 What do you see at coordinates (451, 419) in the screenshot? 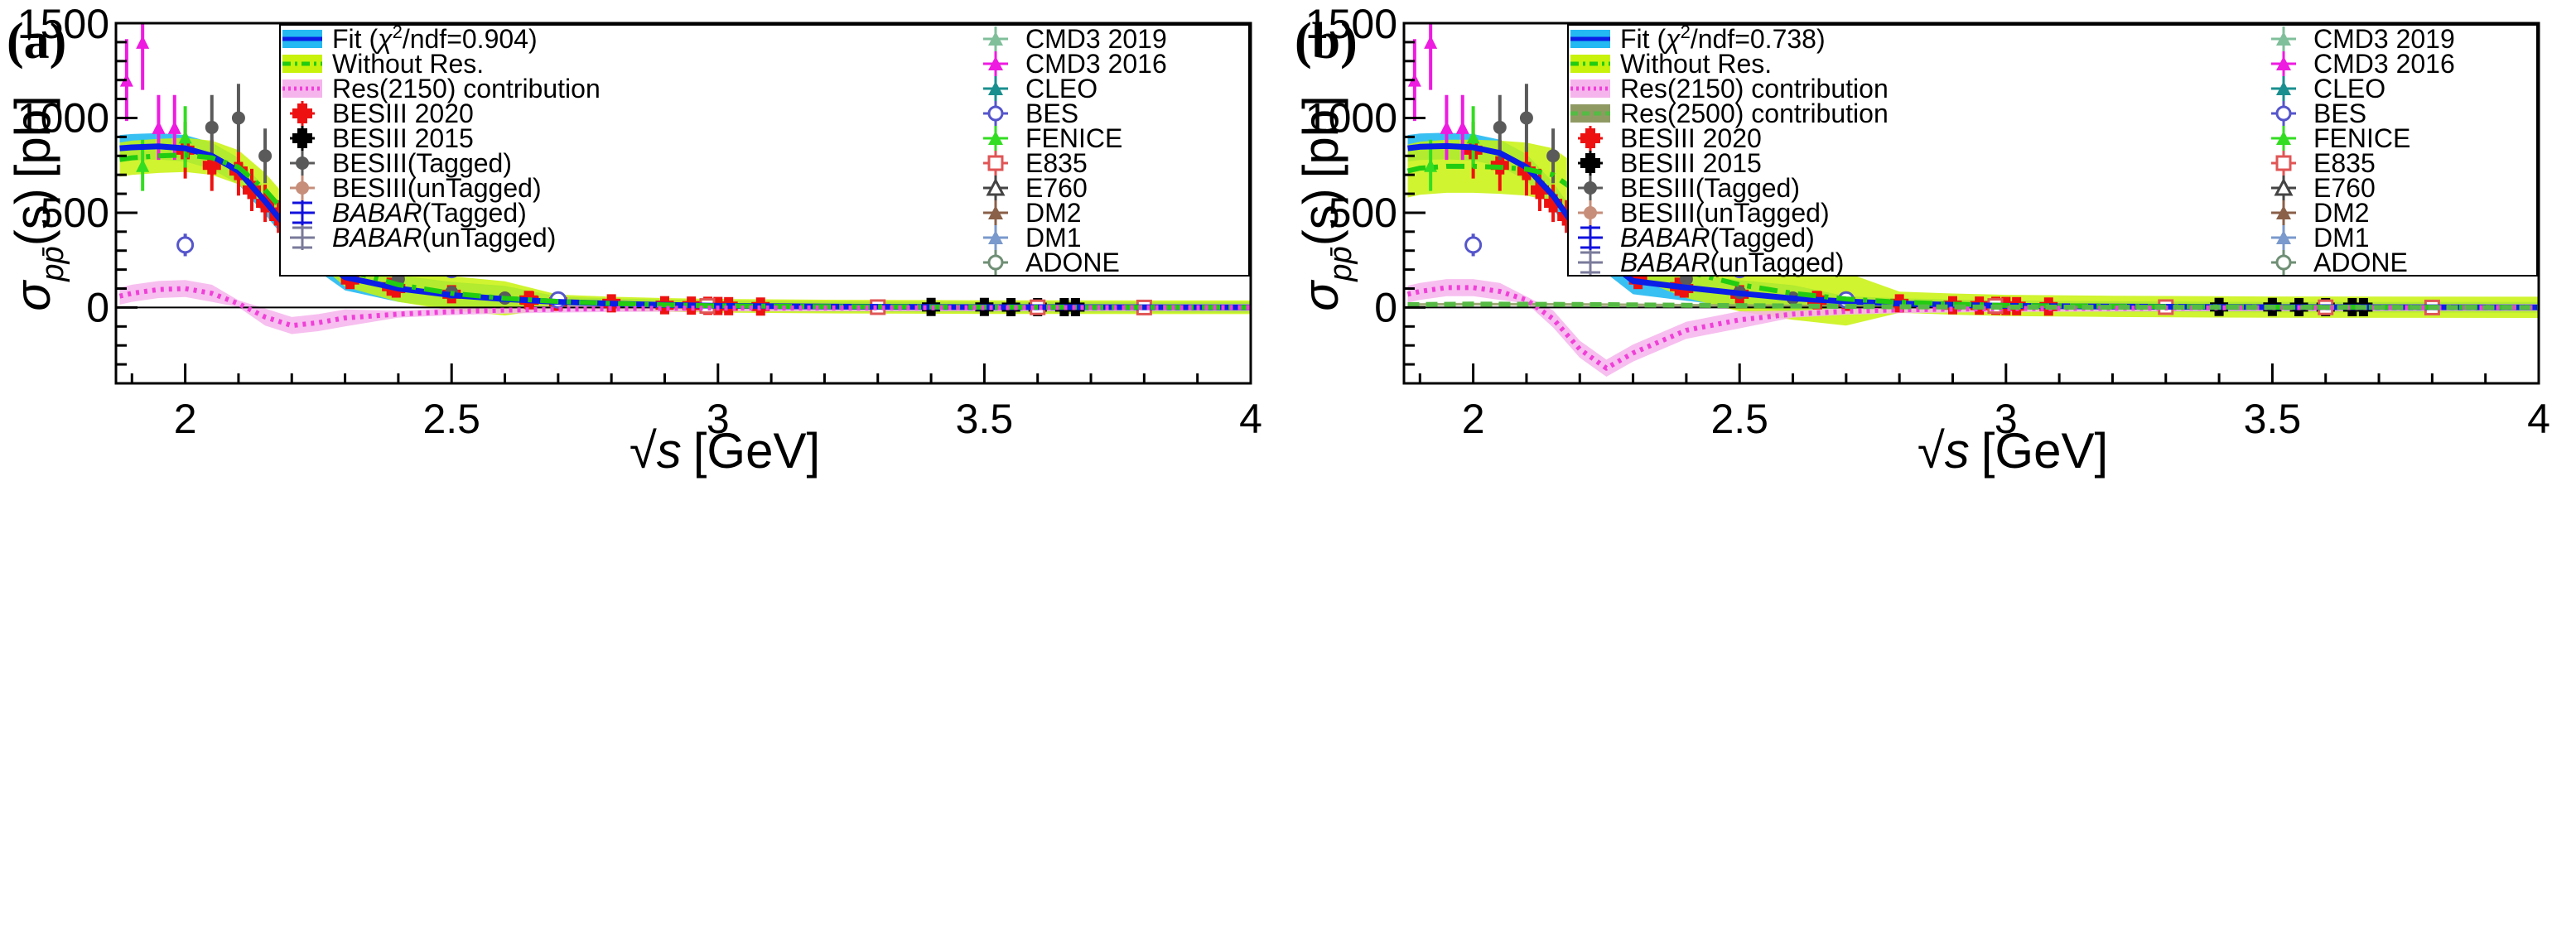
I see `x-tick-label: 2.5` at bounding box center [451, 419].